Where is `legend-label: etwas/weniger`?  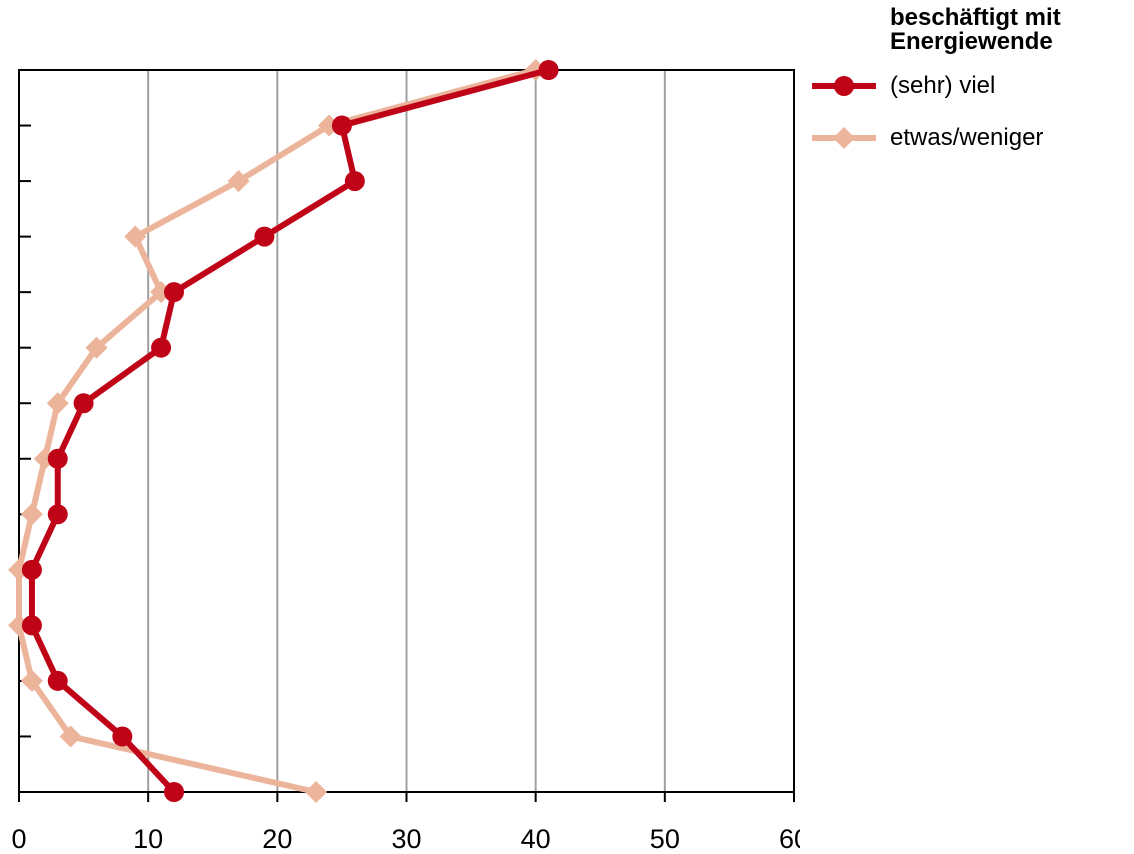 legend-label: etwas/weniger is located at coordinates (967, 137).